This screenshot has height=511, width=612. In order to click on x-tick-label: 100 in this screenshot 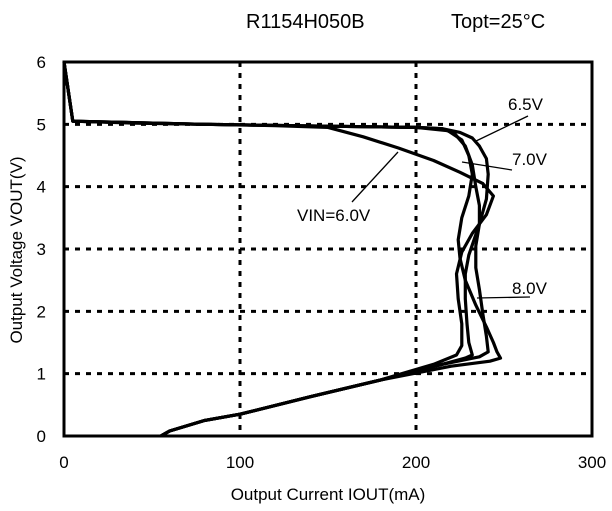, I will do `click(240, 462)`.